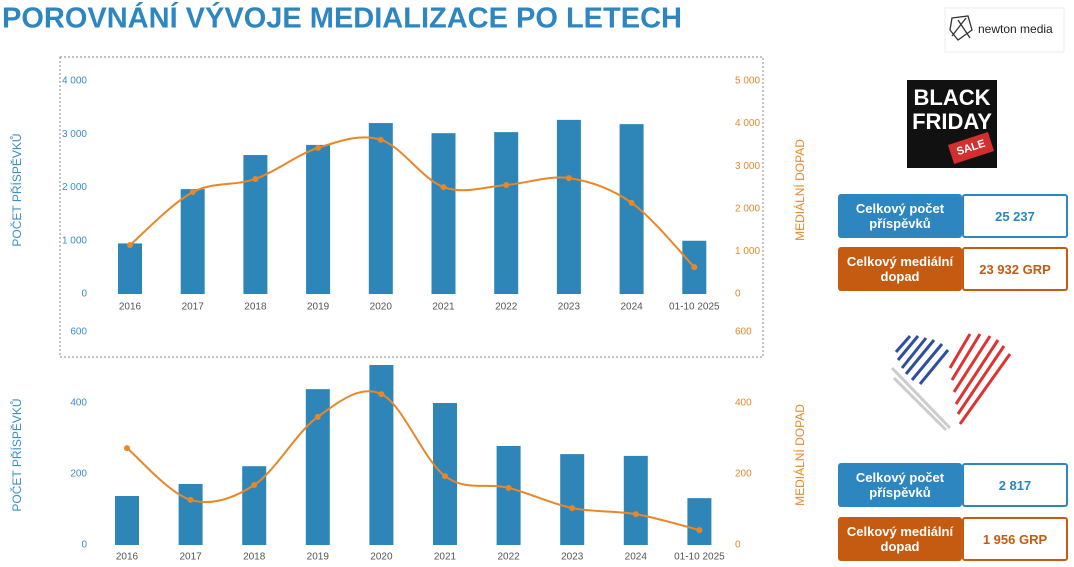 This screenshot has width=1074, height=567. I want to click on y-tick-label: 200, so click(78, 474).